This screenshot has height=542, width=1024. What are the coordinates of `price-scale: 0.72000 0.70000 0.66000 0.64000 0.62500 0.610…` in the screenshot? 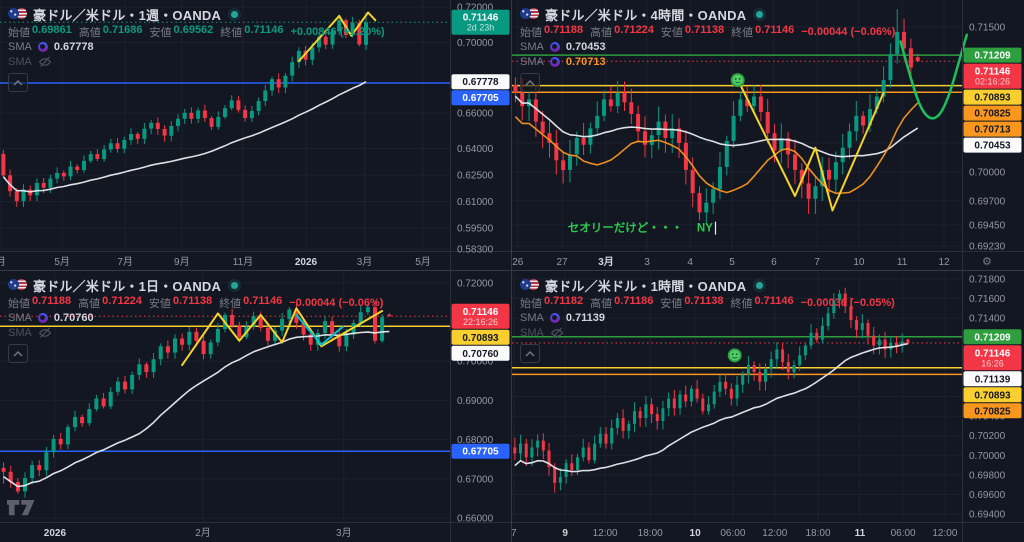 It's located at (480, 129).